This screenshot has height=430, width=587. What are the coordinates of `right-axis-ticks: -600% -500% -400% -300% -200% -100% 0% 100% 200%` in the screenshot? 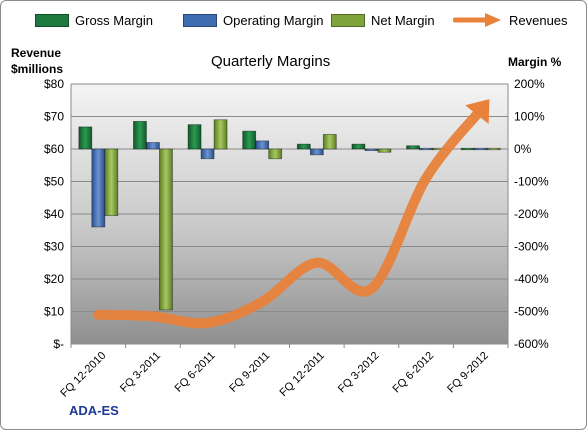 It's located at (531, 214).